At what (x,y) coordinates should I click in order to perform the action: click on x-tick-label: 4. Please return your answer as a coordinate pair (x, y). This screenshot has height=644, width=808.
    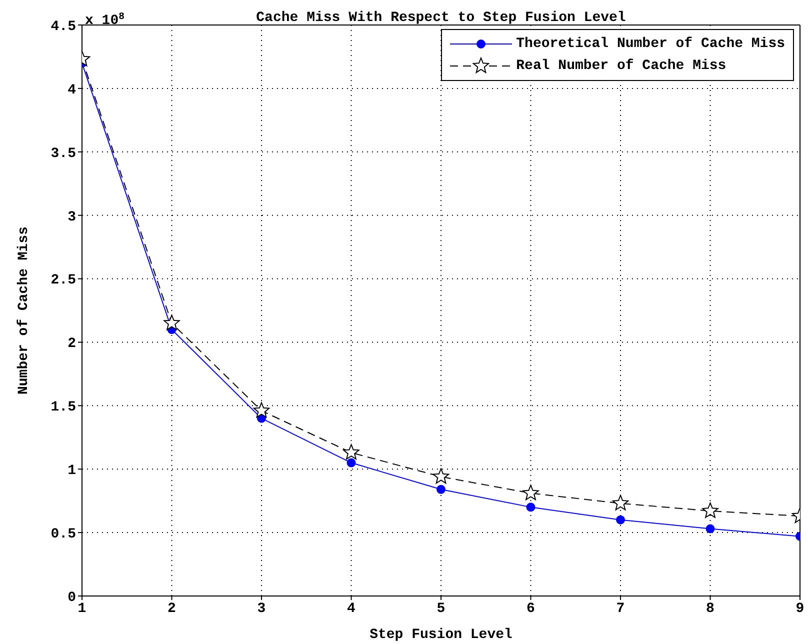
    Looking at the image, I should click on (351, 608).